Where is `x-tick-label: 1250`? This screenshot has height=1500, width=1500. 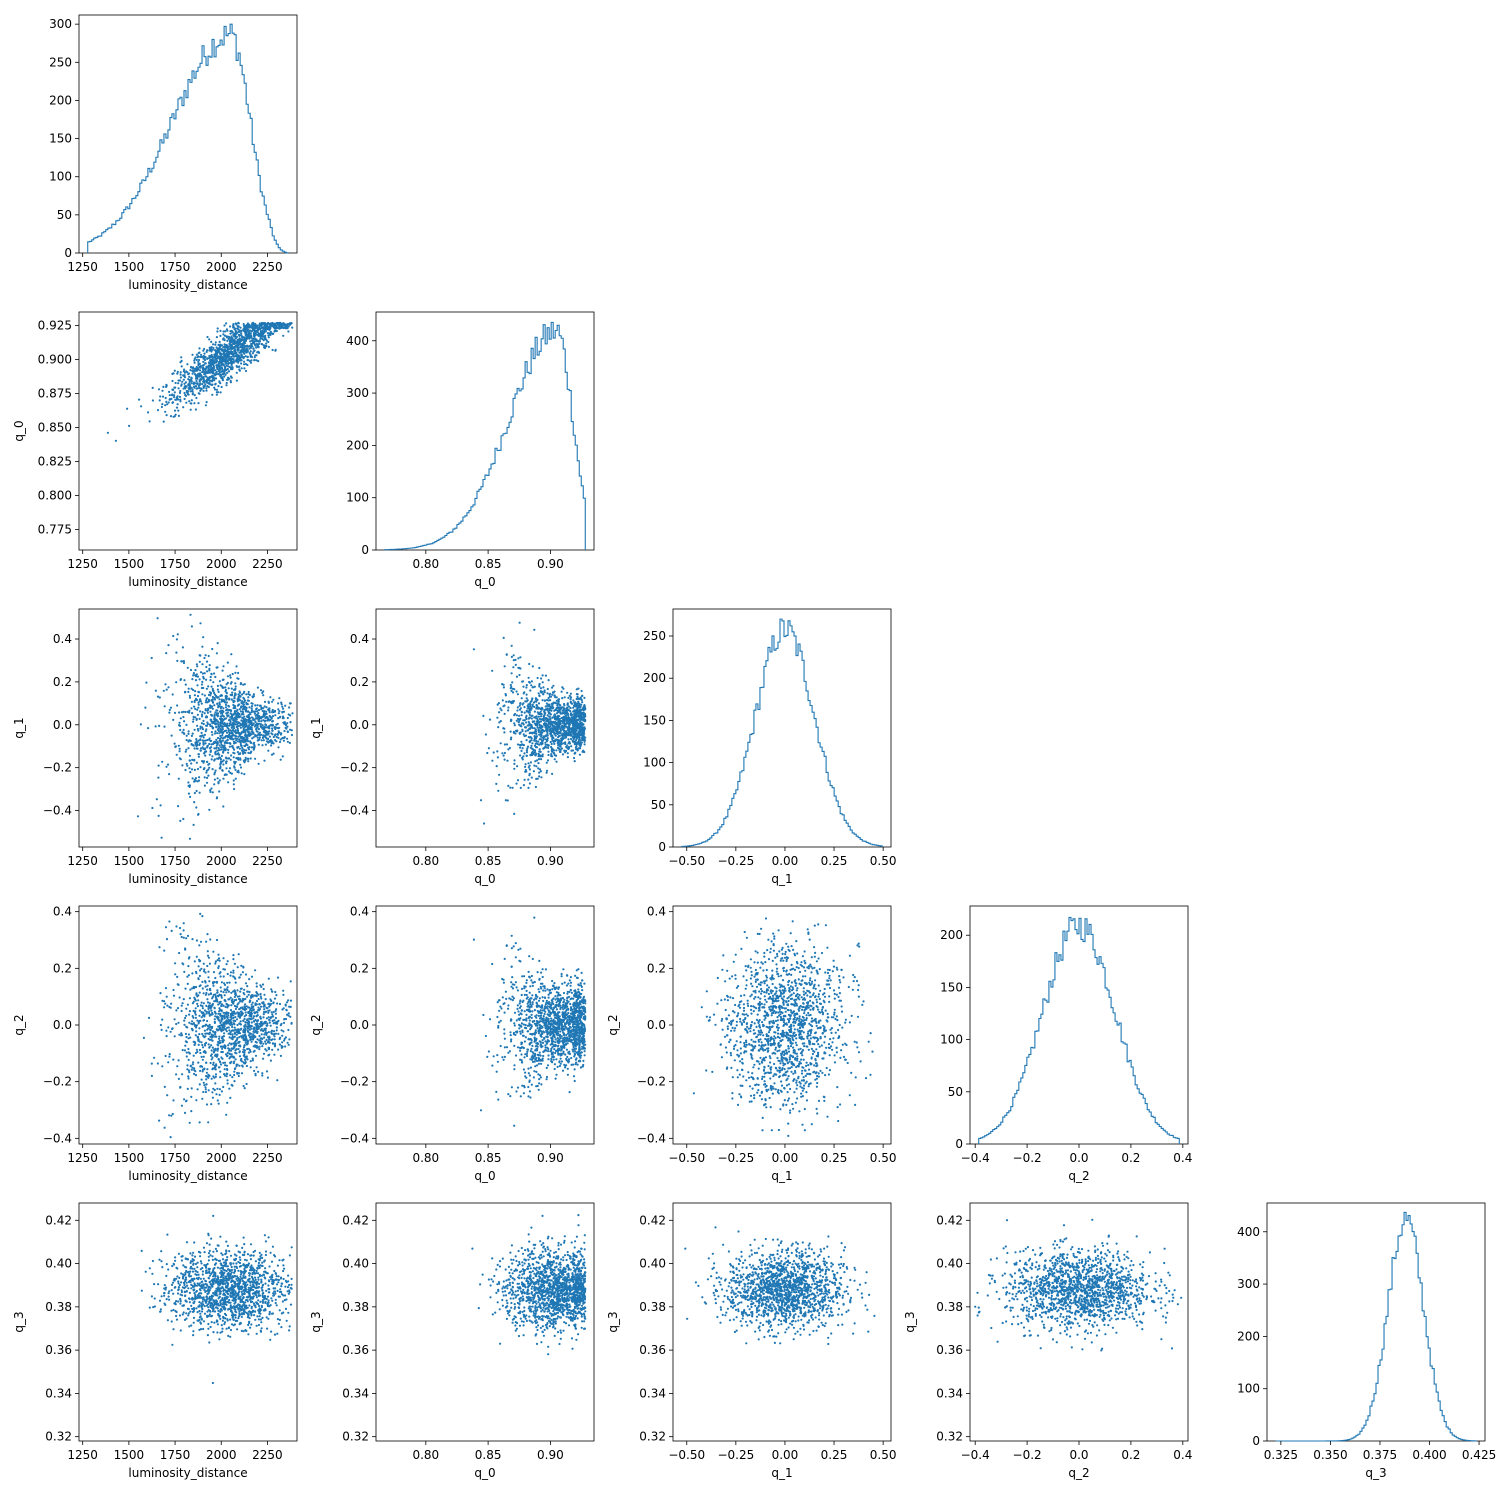 x-tick-label: 1250 is located at coordinates (82, 564).